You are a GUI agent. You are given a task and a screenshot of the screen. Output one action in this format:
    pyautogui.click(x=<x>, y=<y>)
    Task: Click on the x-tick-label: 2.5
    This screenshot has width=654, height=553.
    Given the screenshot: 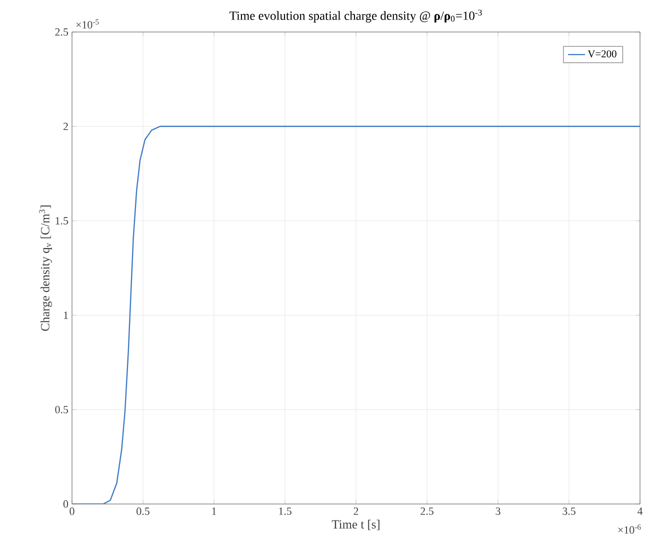 What is the action you would take?
    pyautogui.click(x=427, y=511)
    